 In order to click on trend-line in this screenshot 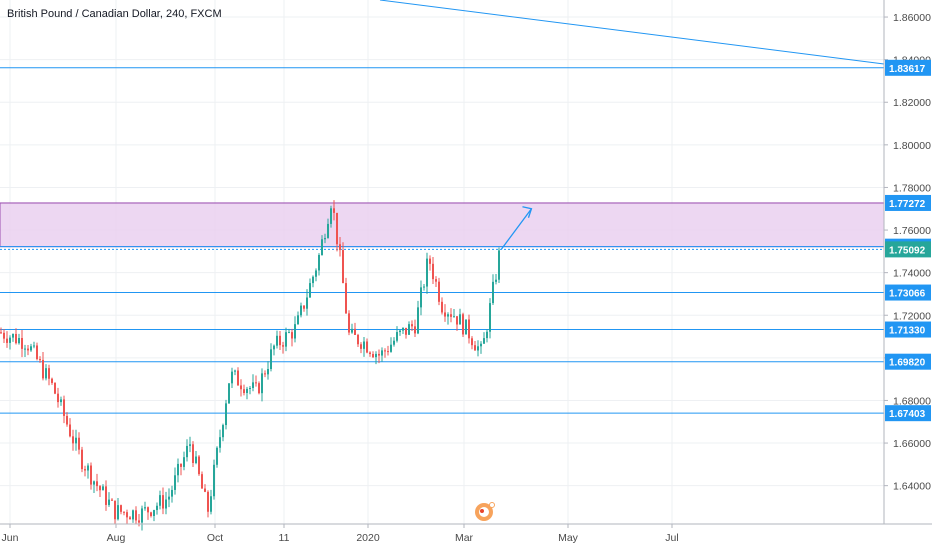, I will do `click(632, 32)`.